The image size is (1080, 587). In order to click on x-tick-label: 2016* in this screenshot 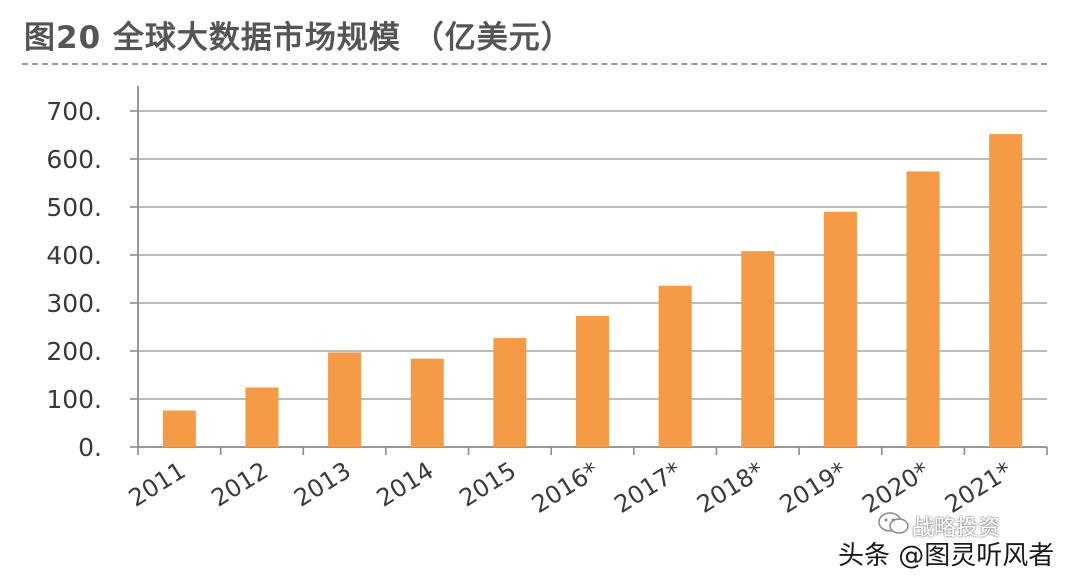, I will do `click(565, 487)`.